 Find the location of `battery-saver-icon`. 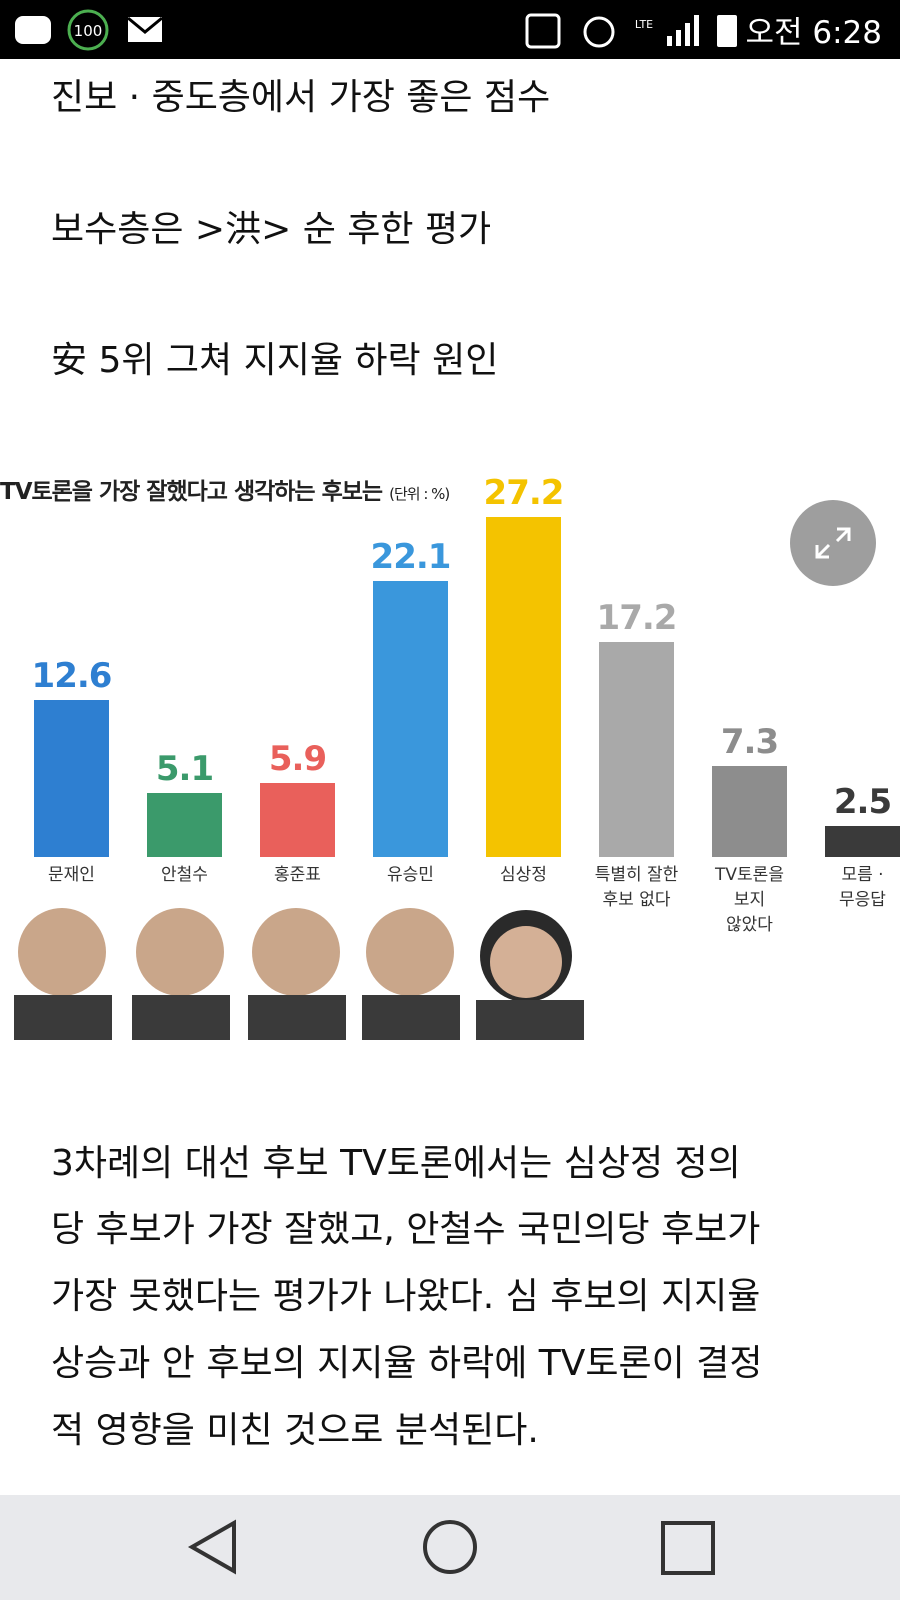

battery-saver-icon is located at coordinates (88, 30).